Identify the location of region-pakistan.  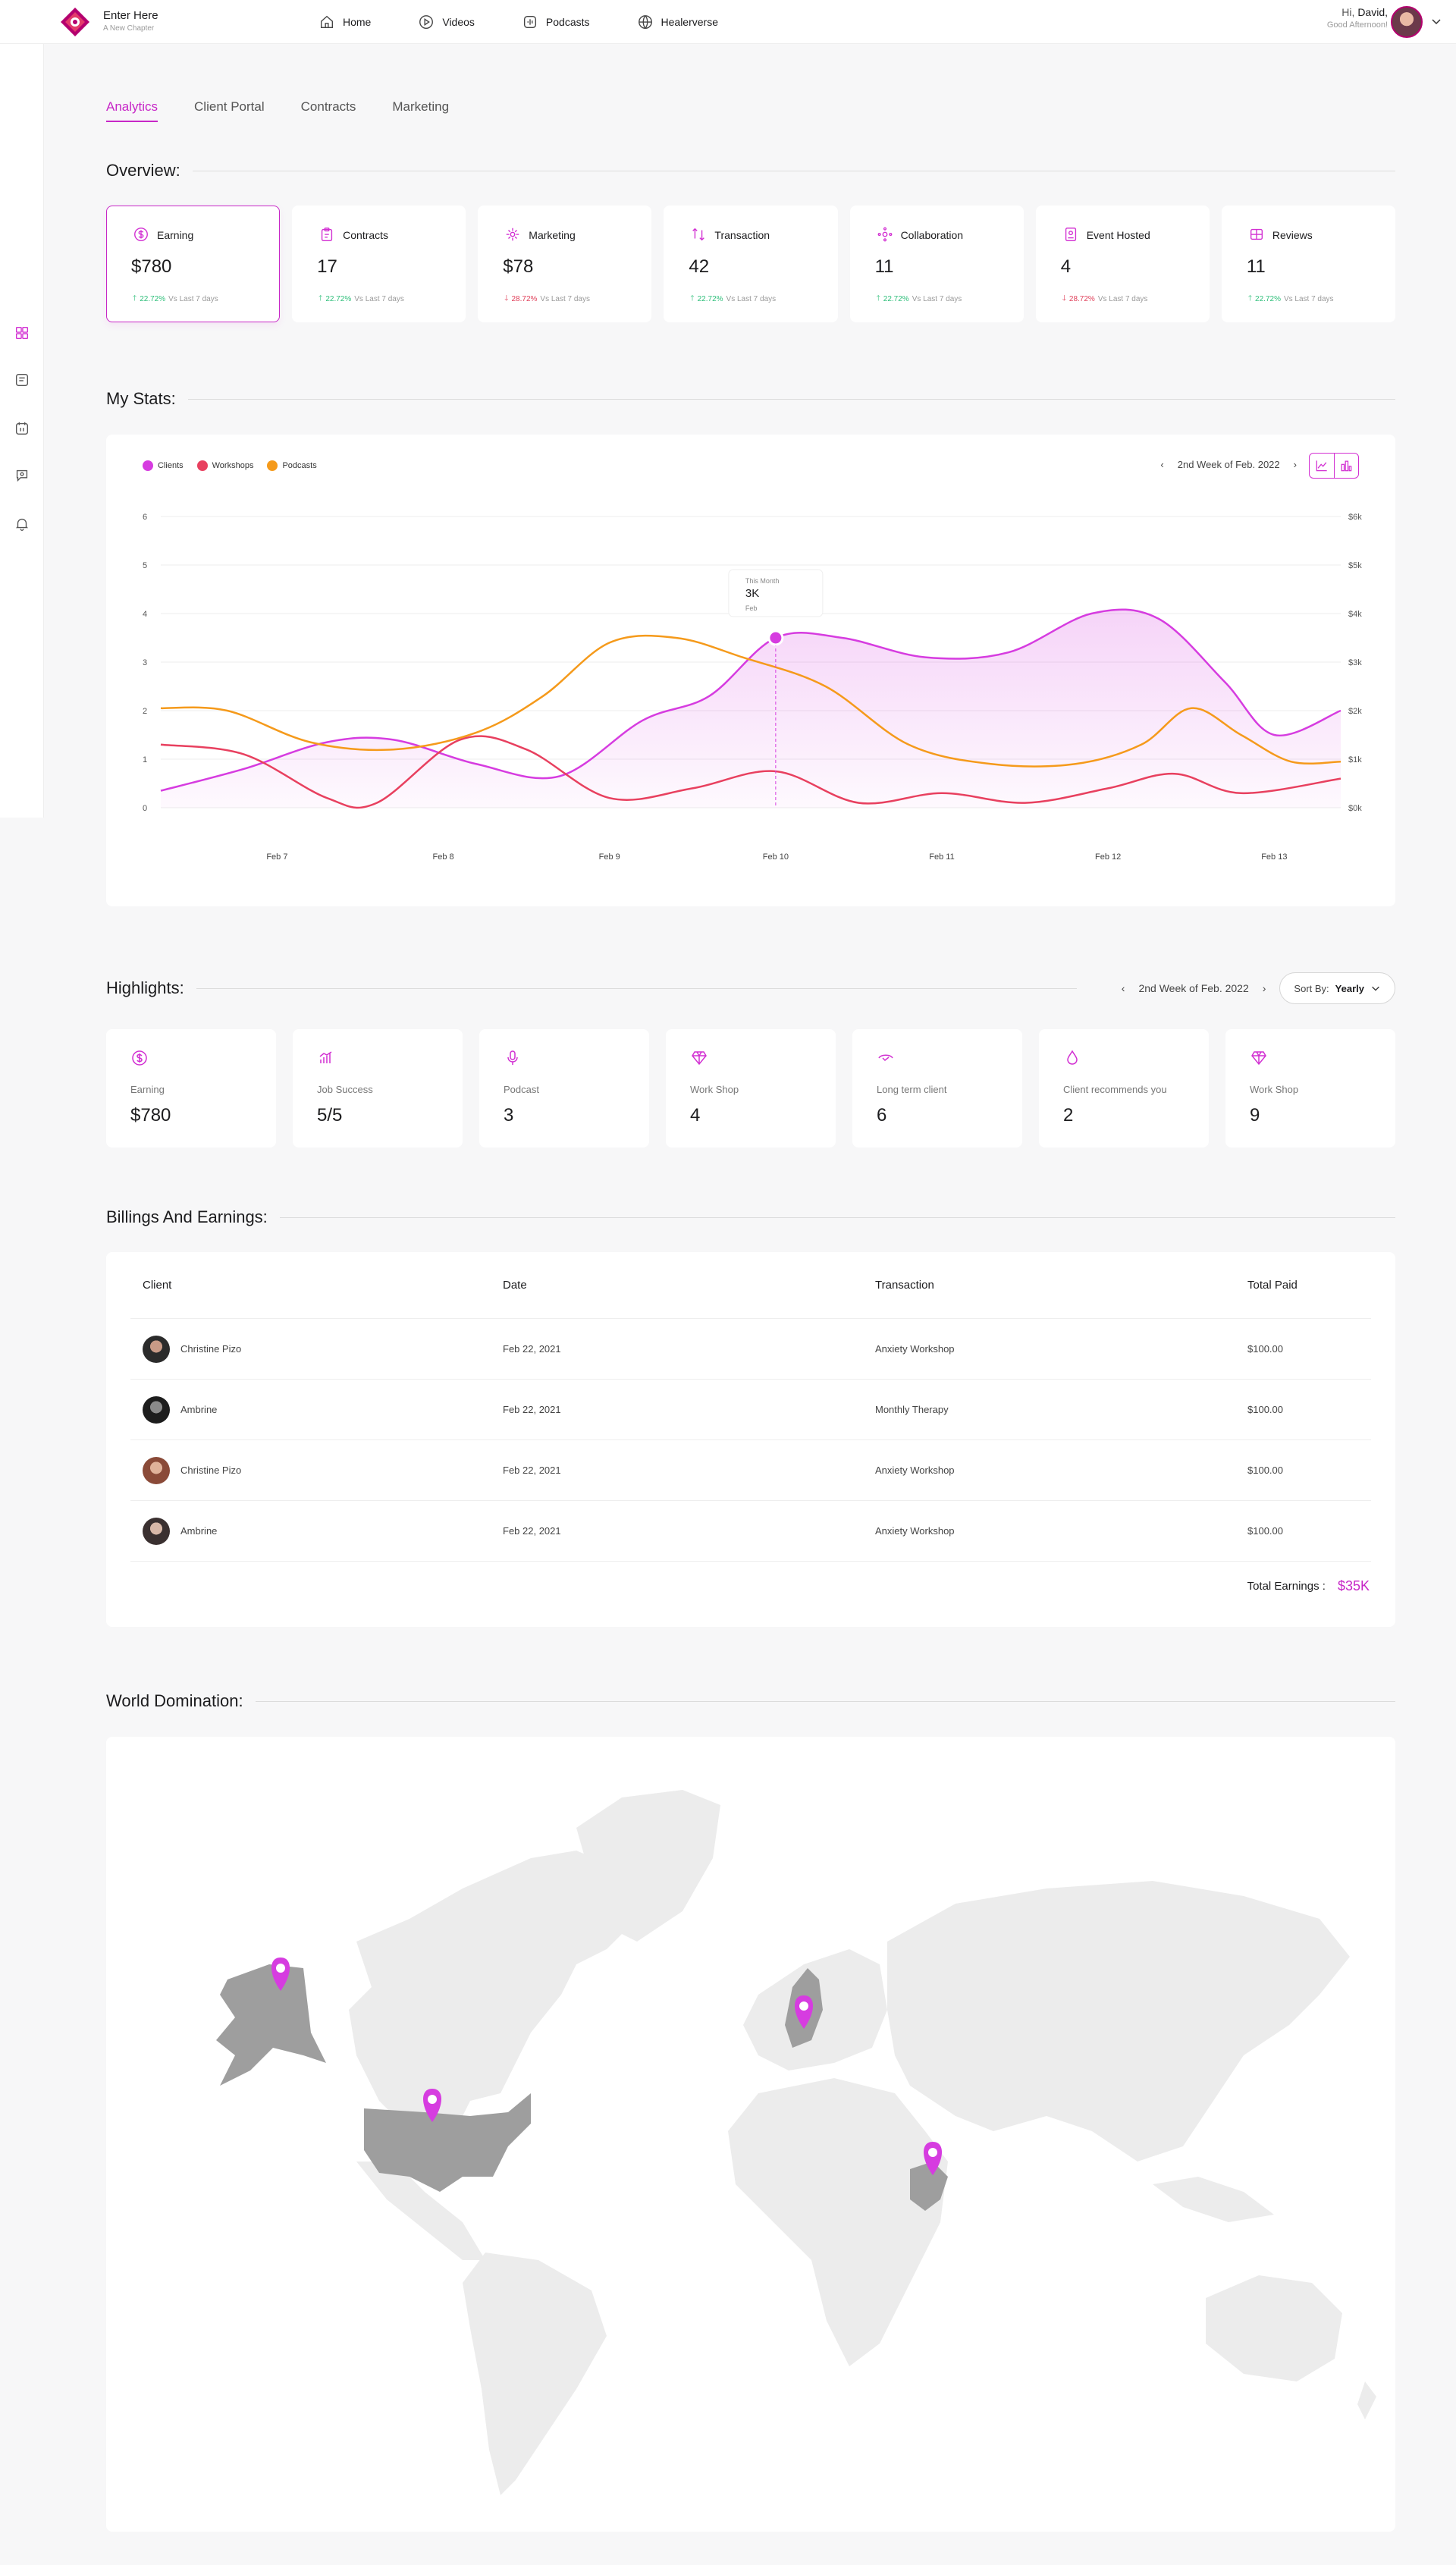
(929, 2186).